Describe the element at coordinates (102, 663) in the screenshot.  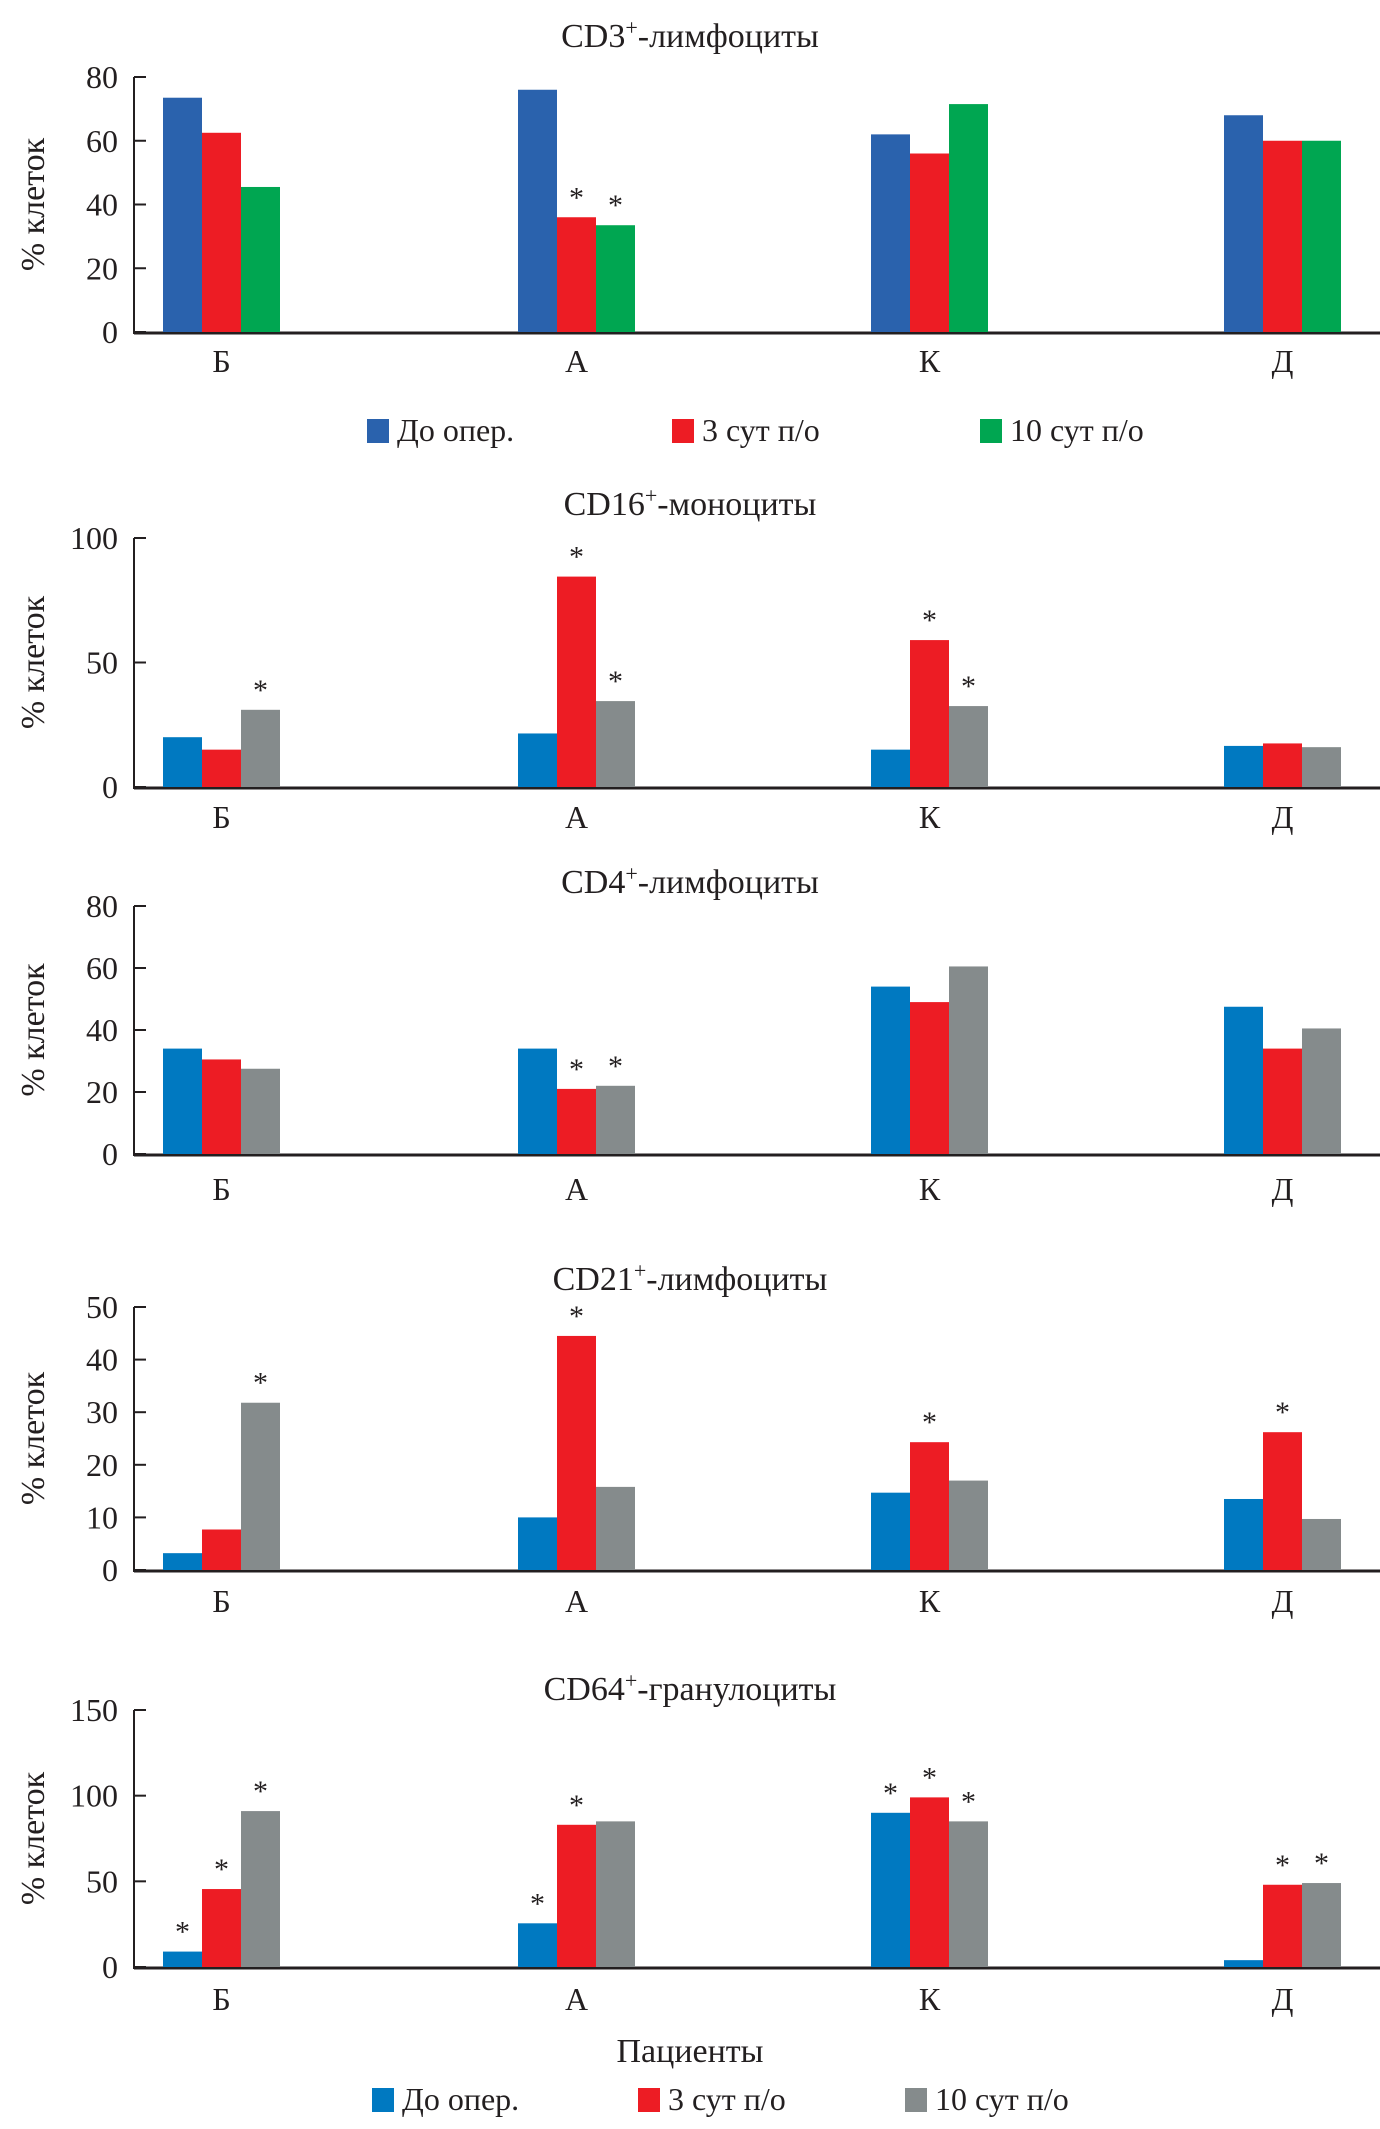
I see `y-tick-label: 50` at that location.